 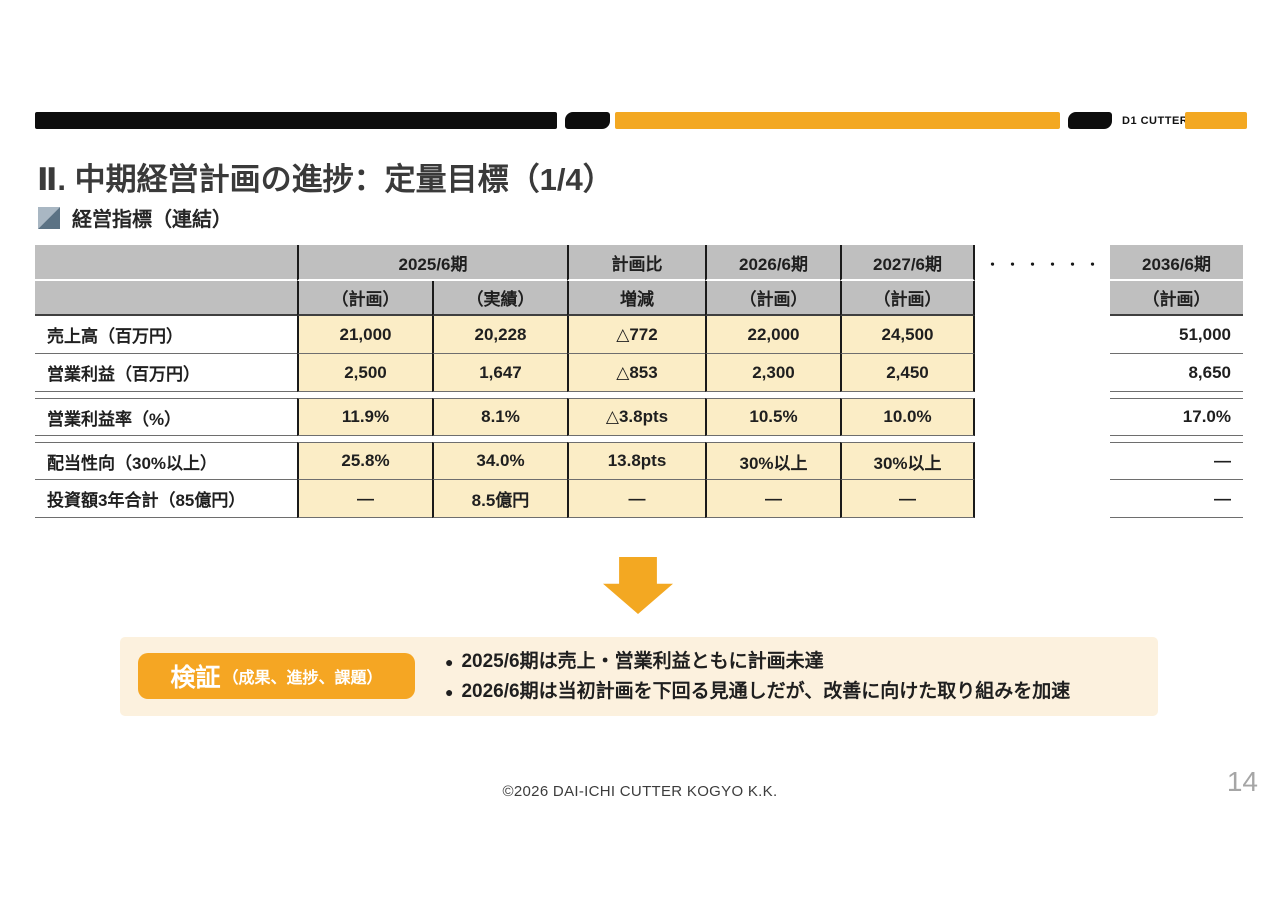 What do you see at coordinates (772, 335) in the screenshot?
I see `cell-2026-plan: 22,000` at bounding box center [772, 335].